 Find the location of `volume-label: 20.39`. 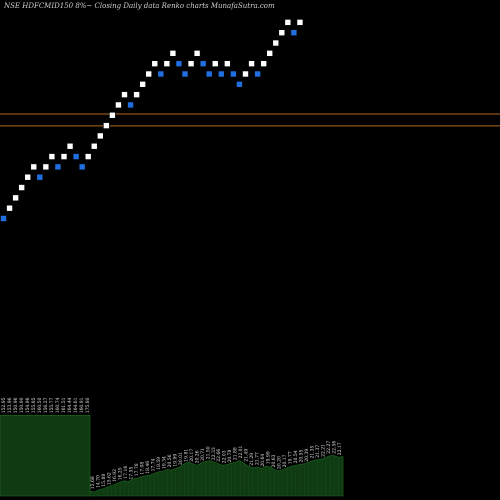

volume-label: 20.39 is located at coordinates (307, 455).